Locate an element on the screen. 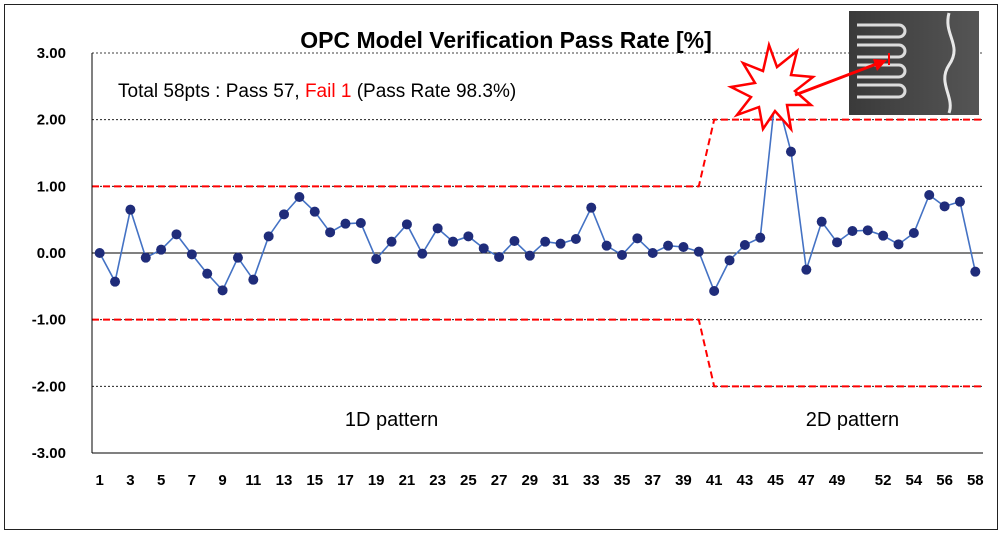 The height and width of the screenshot is (535, 1004). x-tick-label: 37 is located at coordinates (652, 480).